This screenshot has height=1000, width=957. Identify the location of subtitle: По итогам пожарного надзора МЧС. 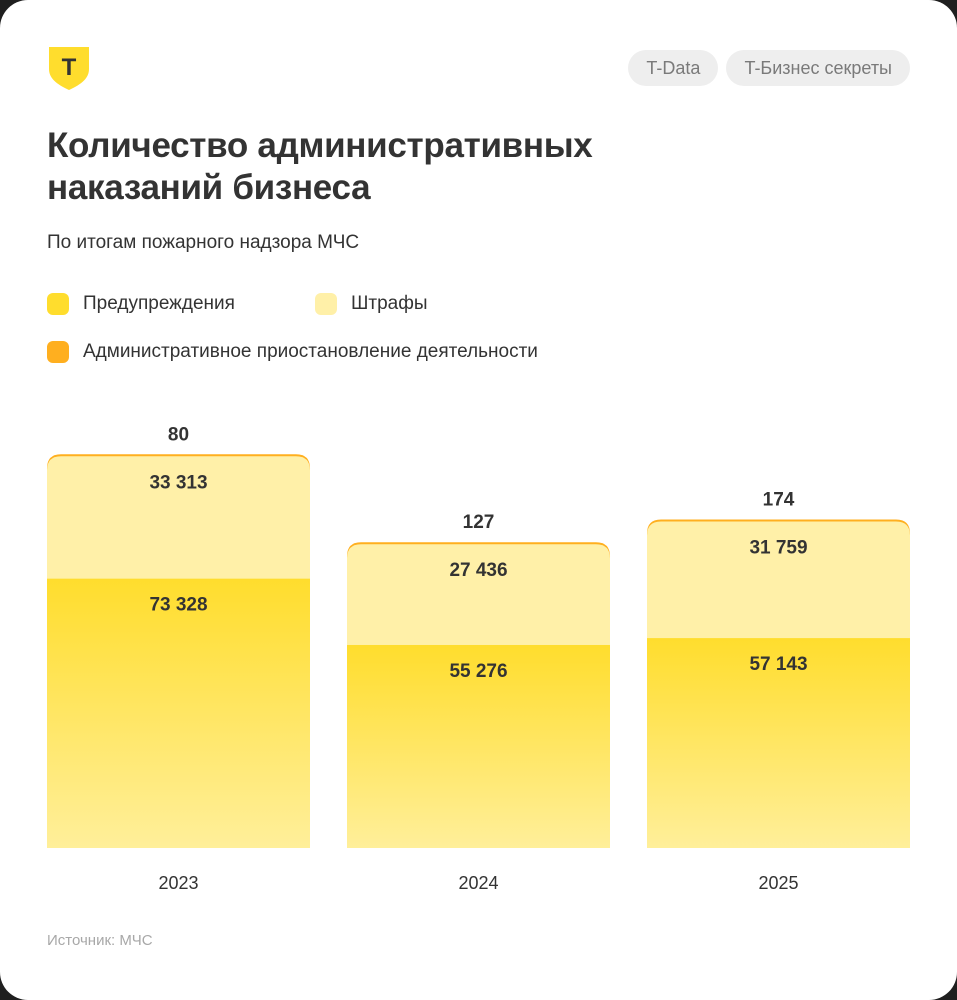
(203, 242).